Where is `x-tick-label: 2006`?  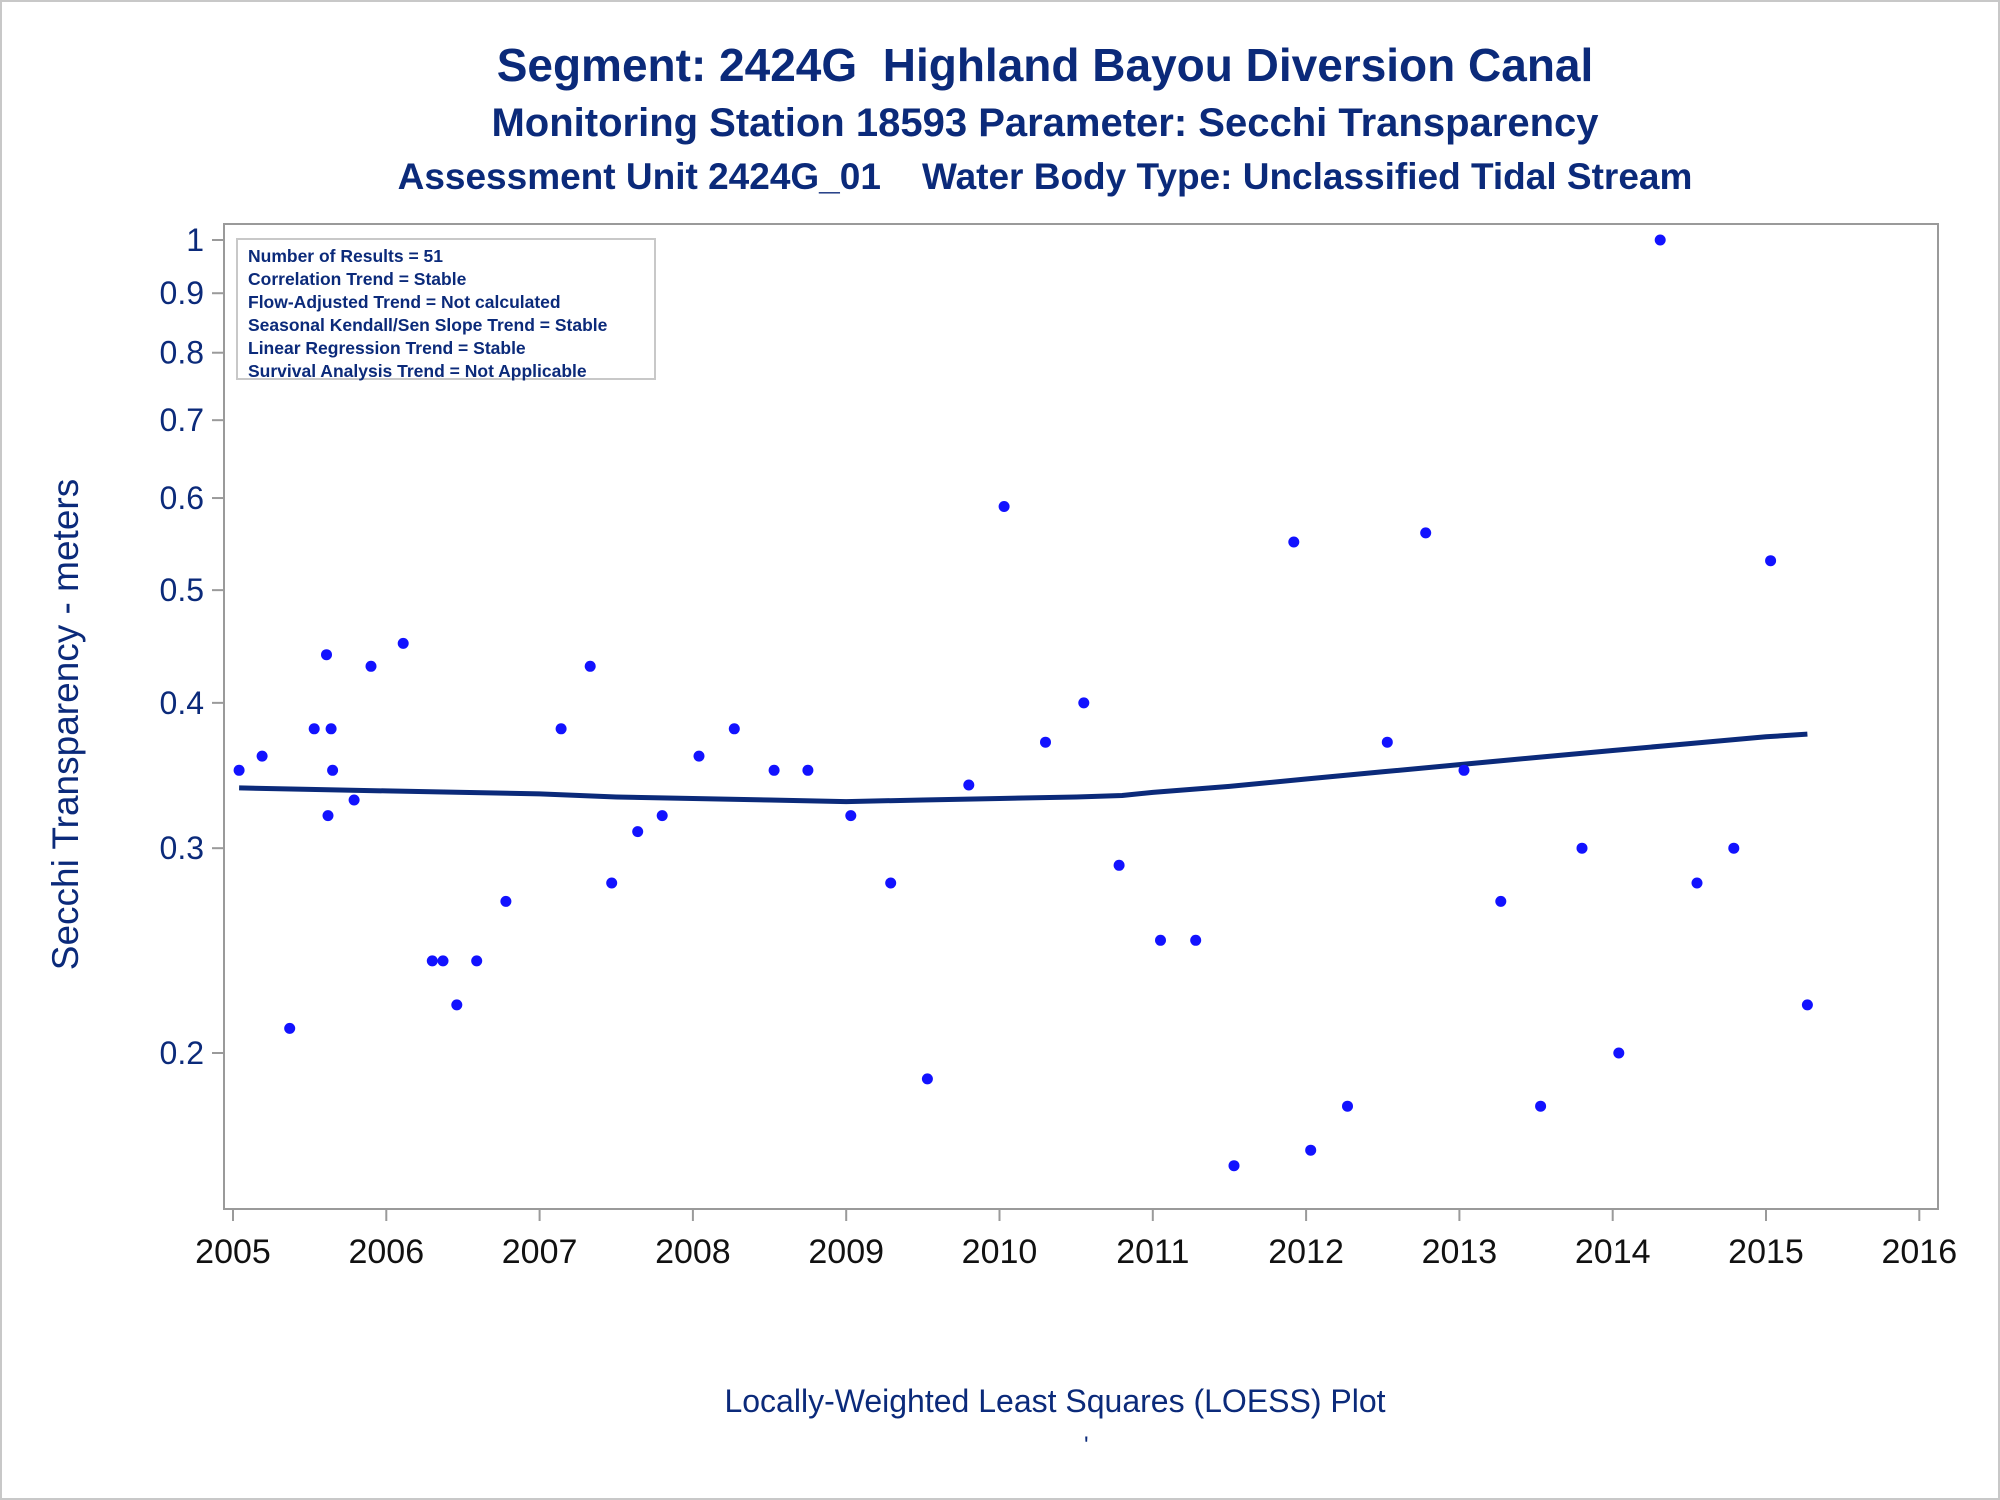 x-tick-label: 2006 is located at coordinates (386, 1252).